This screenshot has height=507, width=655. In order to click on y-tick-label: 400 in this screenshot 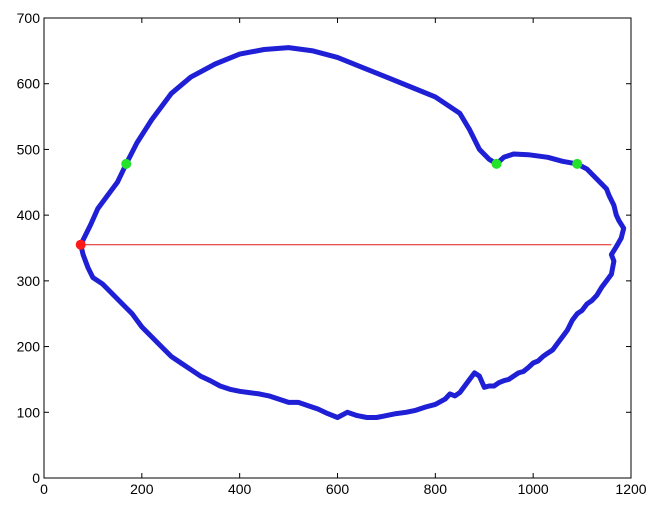, I will do `click(29, 215)`.